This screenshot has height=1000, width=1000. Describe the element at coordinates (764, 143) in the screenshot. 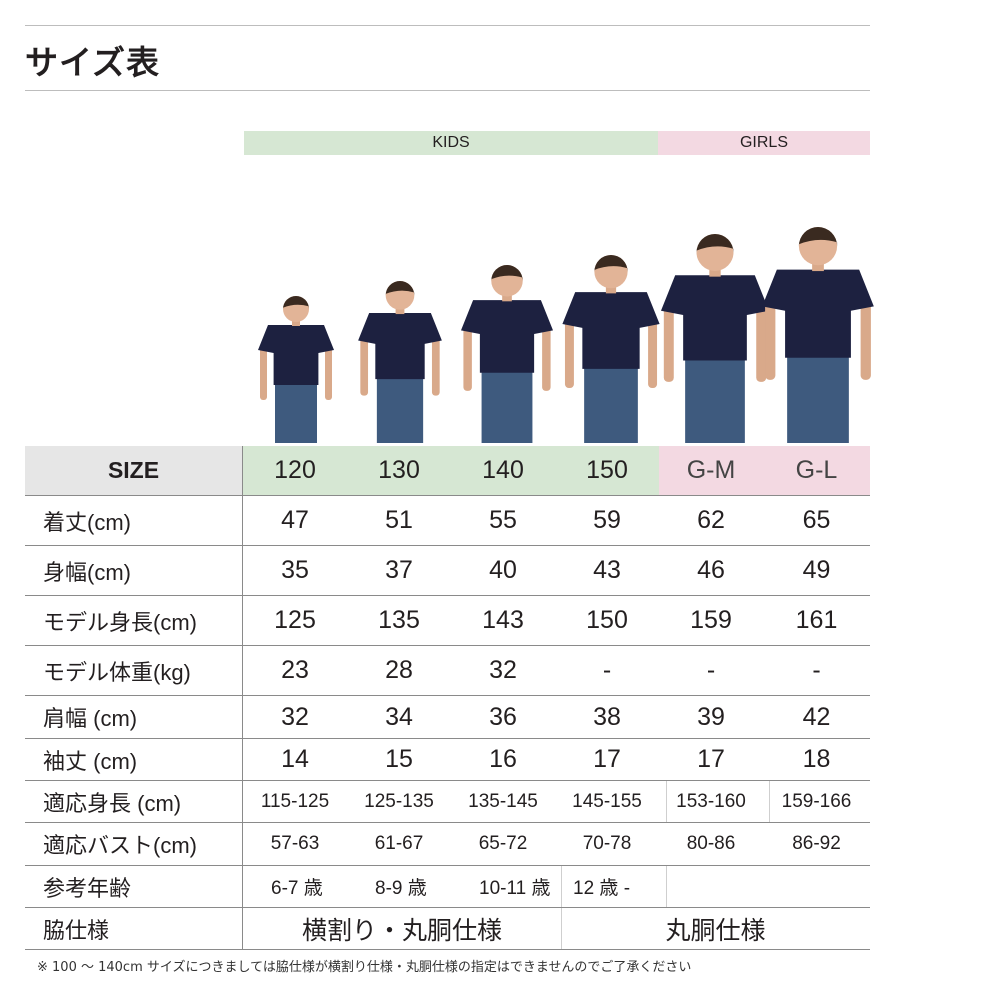

I see `girls-group-header: GIRLS` at that location.